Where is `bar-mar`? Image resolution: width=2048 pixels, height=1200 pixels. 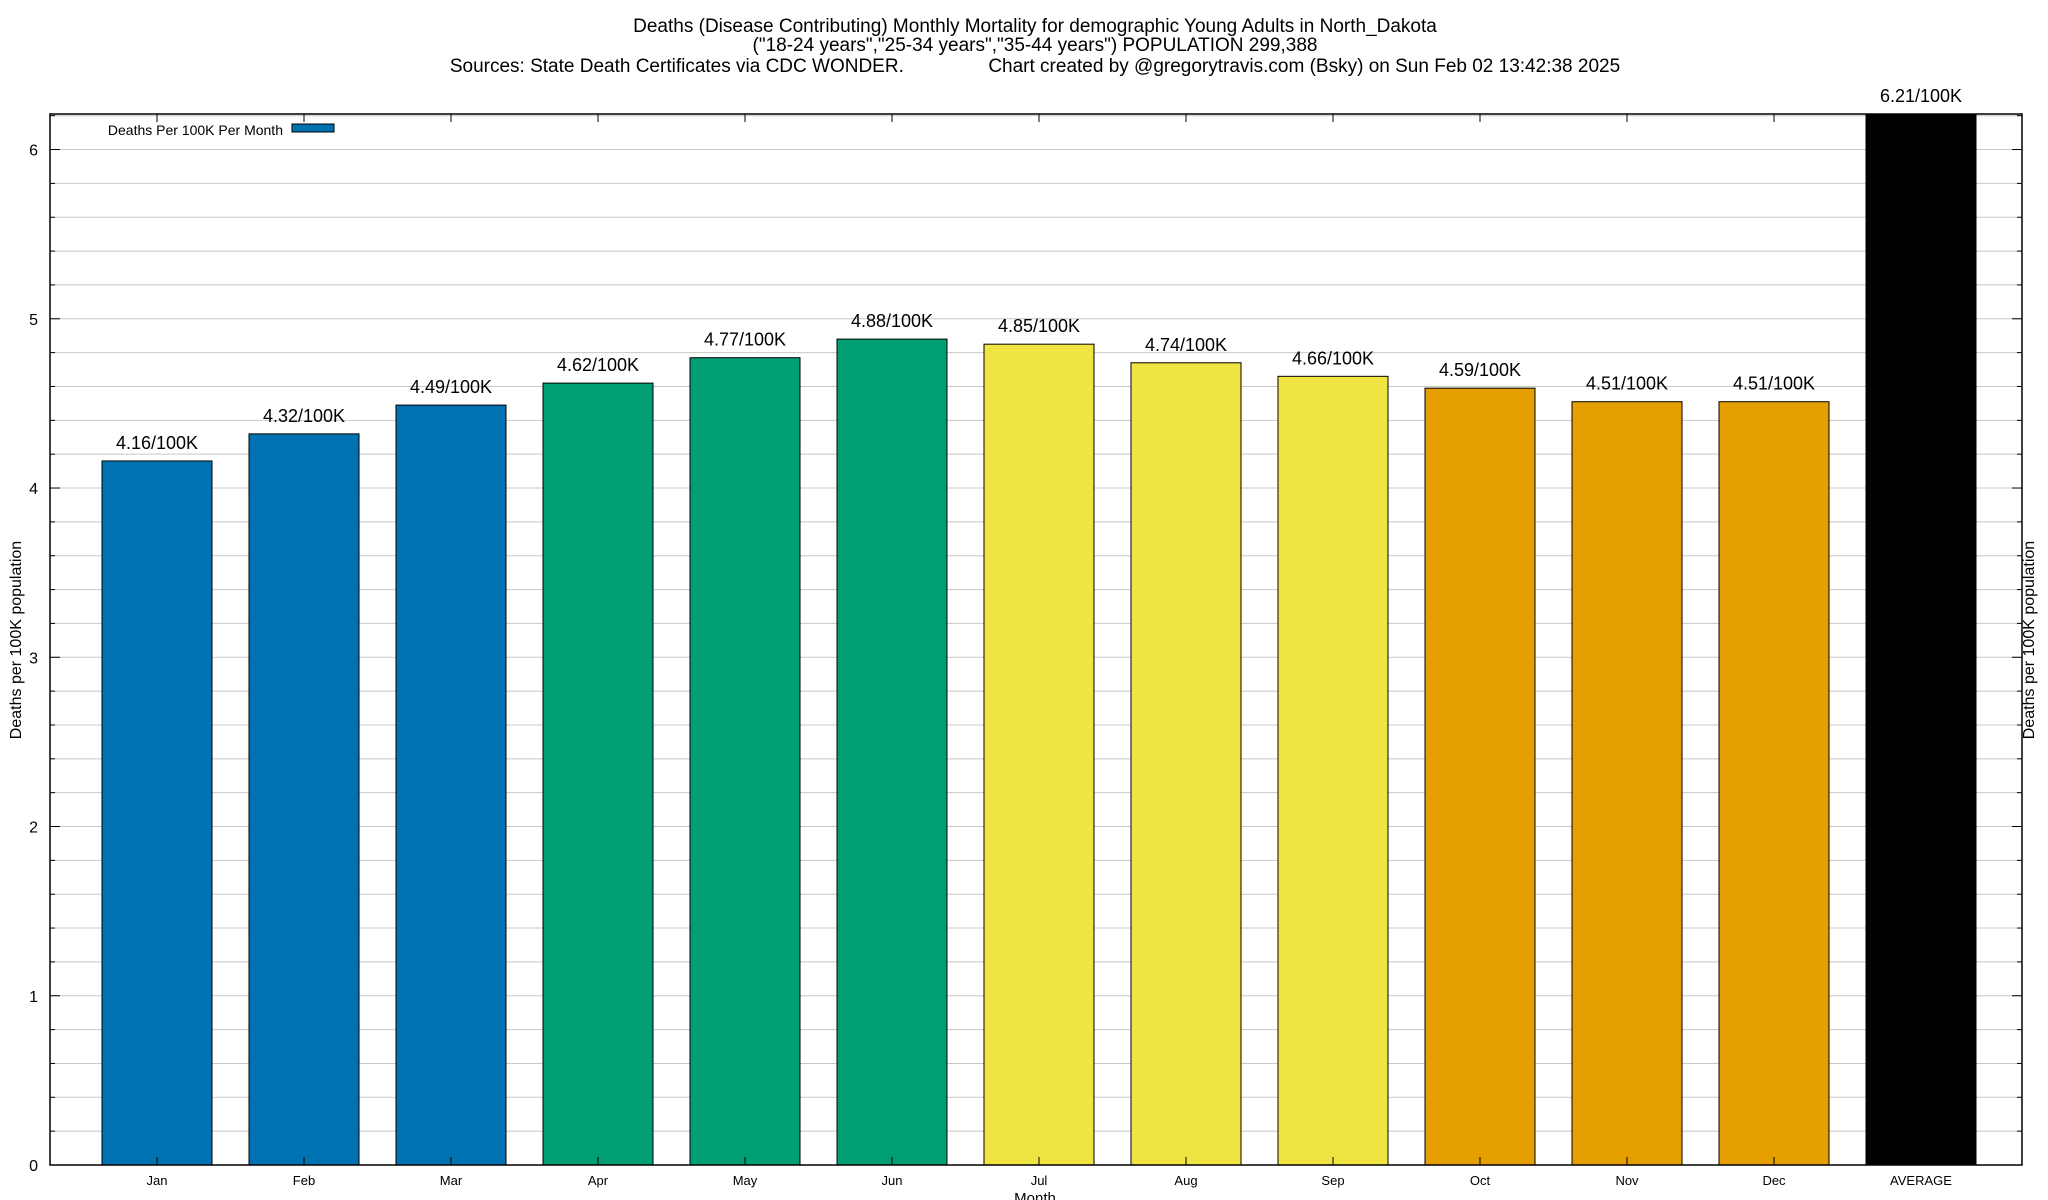 bar-mar is located at coordinates (451, 785).